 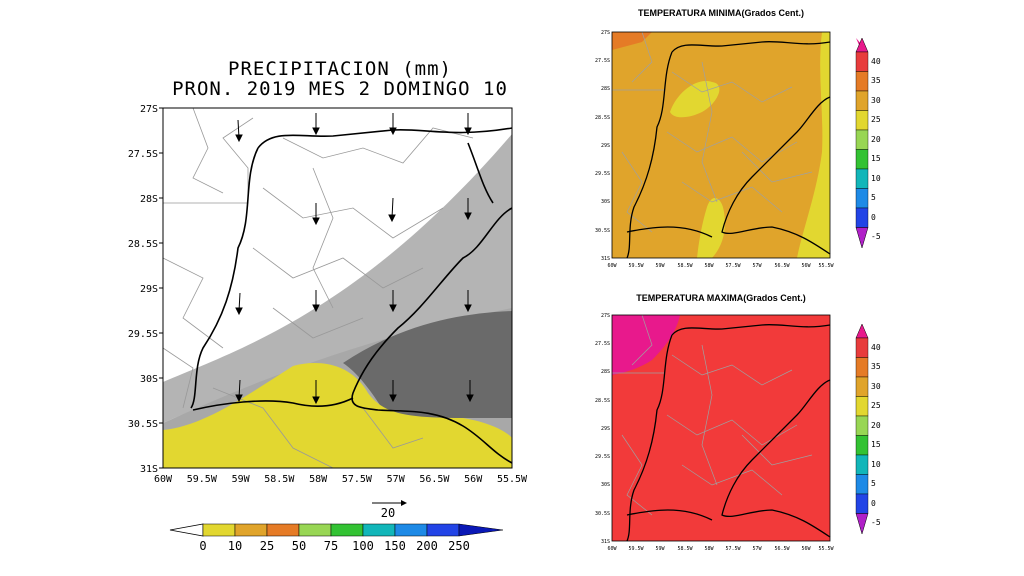 What do you see at coordinates (873, 483) in the screenshot?
I see `tmax-colorbar-label: 5` at bounding box center [873, 483].